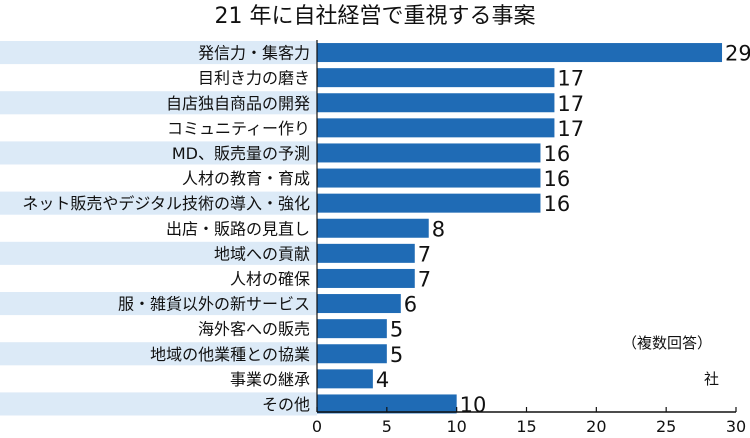 Image resolution: width=750 pixels, height=438 pixels. I want to click on value-label: 4, so click(382, 380).